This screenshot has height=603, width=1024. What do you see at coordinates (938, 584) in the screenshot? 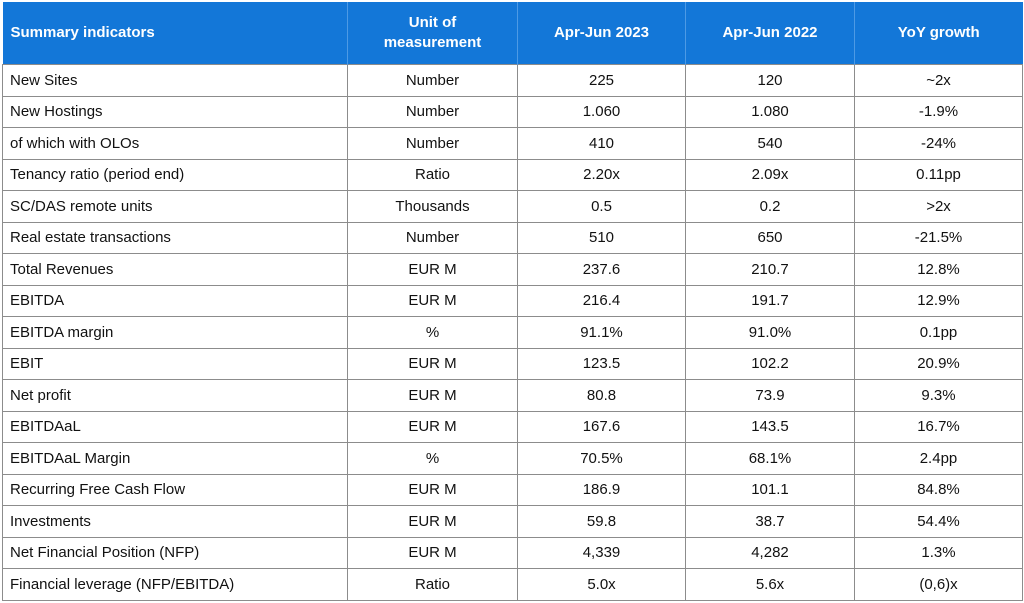
I see `yoy-growth-cell: (0,6)x` at bounding box center [938, 584].